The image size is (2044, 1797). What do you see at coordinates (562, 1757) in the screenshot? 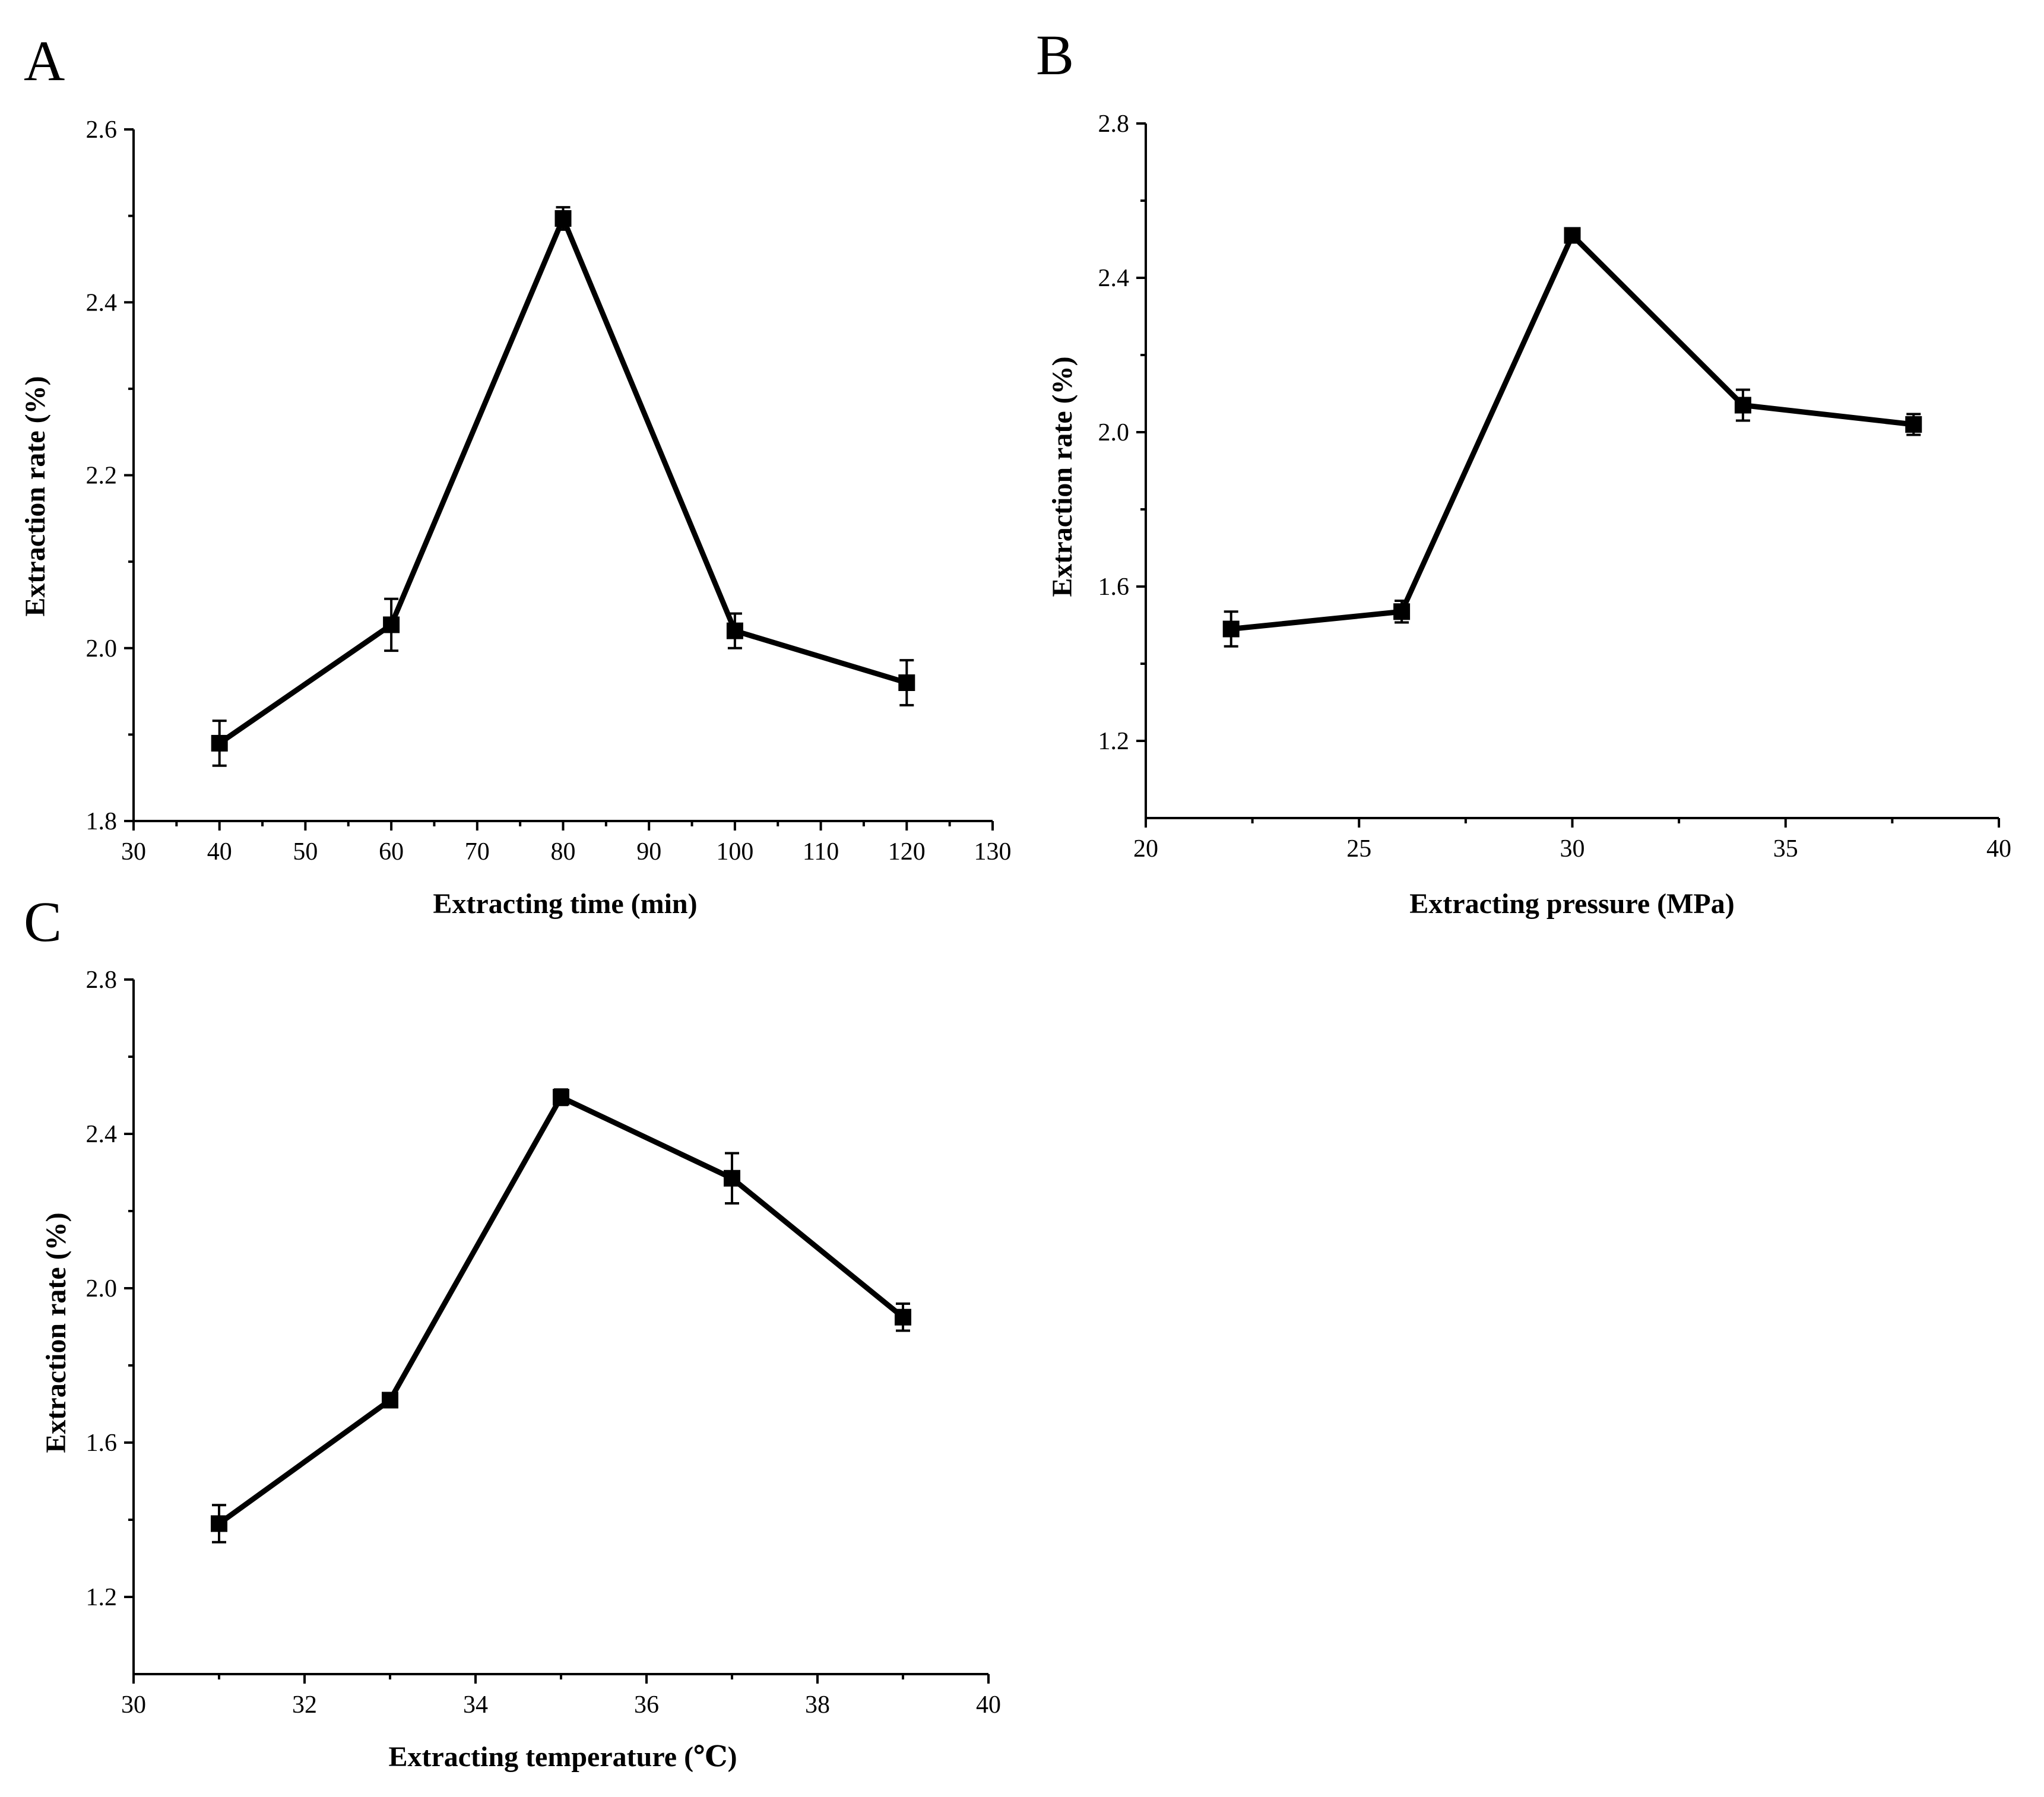
I see `x-axis-title-c: Extracting temperature (℃)` at bounding box center [562, 1757].